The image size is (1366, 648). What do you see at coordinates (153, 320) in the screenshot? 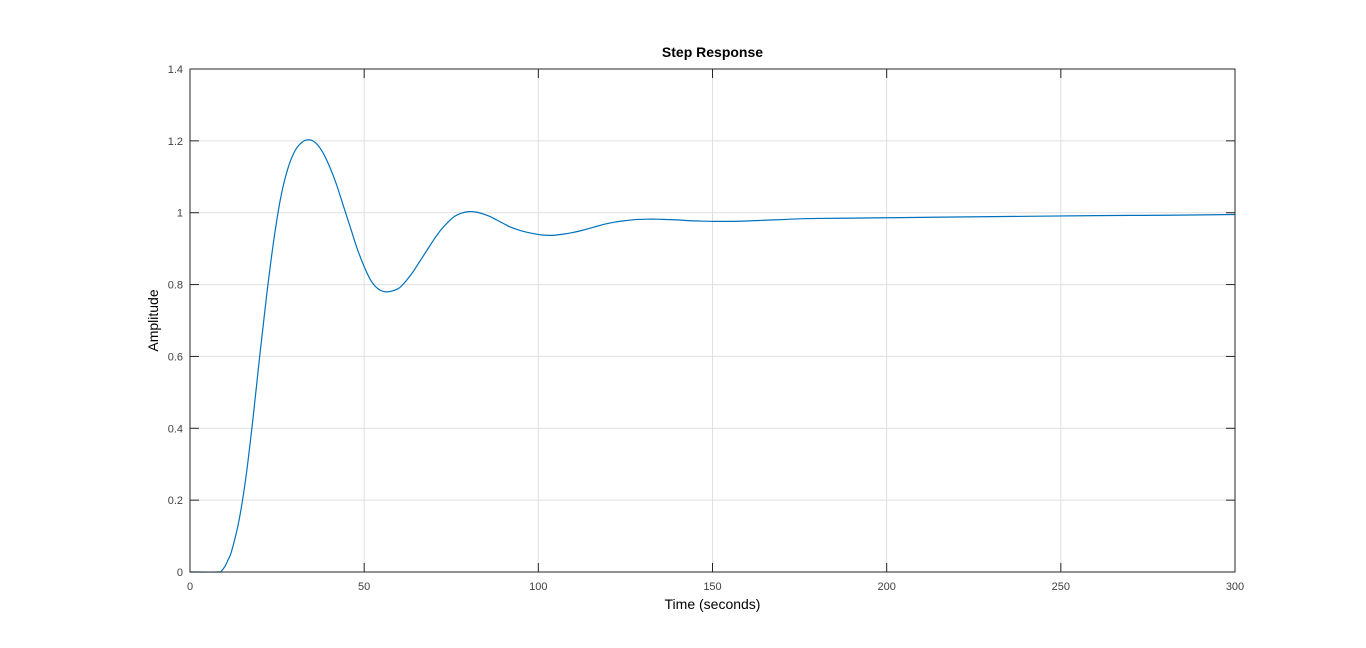
I see `y-axis-title: Amplitude` at bounding box center [153, 320].